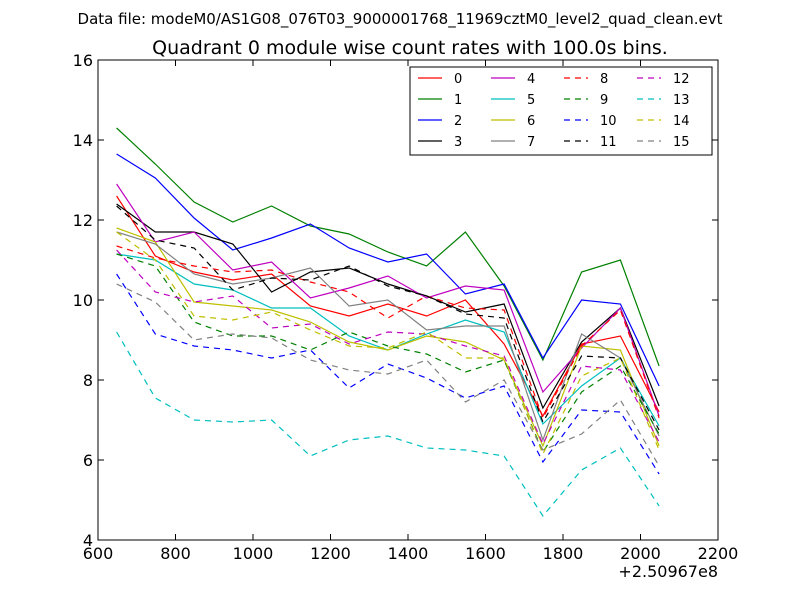 The image size is (800, 600). Describe the element at coordinates (88, 460) in the screenshot. I see `y-tick-label: 6` at that location.